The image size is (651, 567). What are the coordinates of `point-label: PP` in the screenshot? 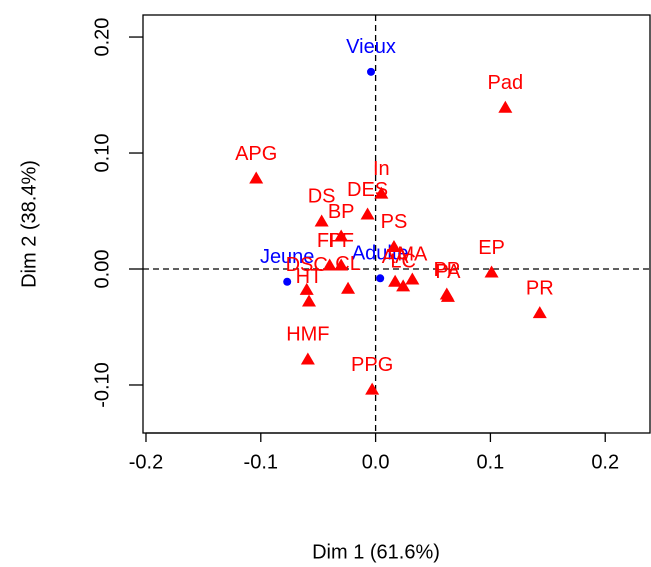 It's located at (446, 270).